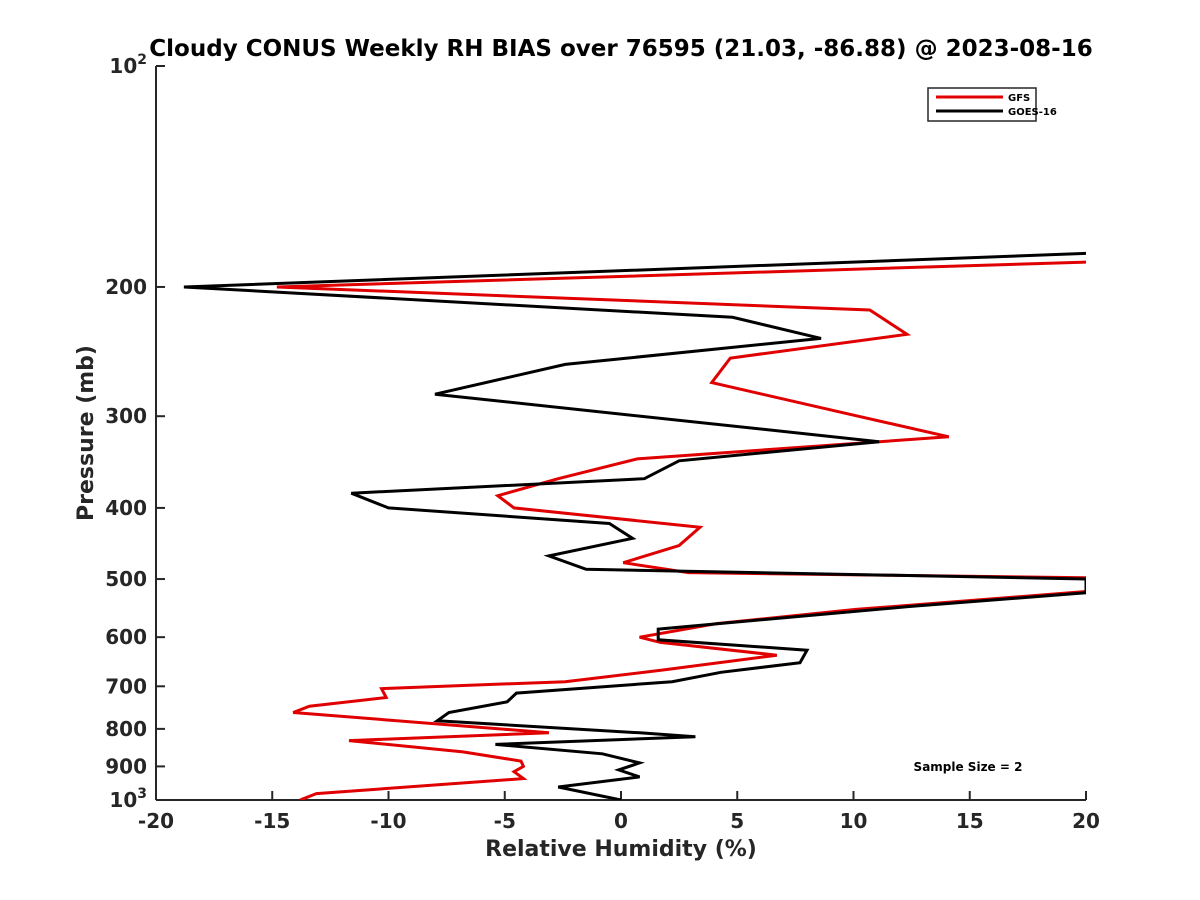 This screenshot has width=1200, height=900. What do you see at coordinates (126, 686) in the screenshot?
I see `y-tick-label: 700` at bounding box center [126, 686].